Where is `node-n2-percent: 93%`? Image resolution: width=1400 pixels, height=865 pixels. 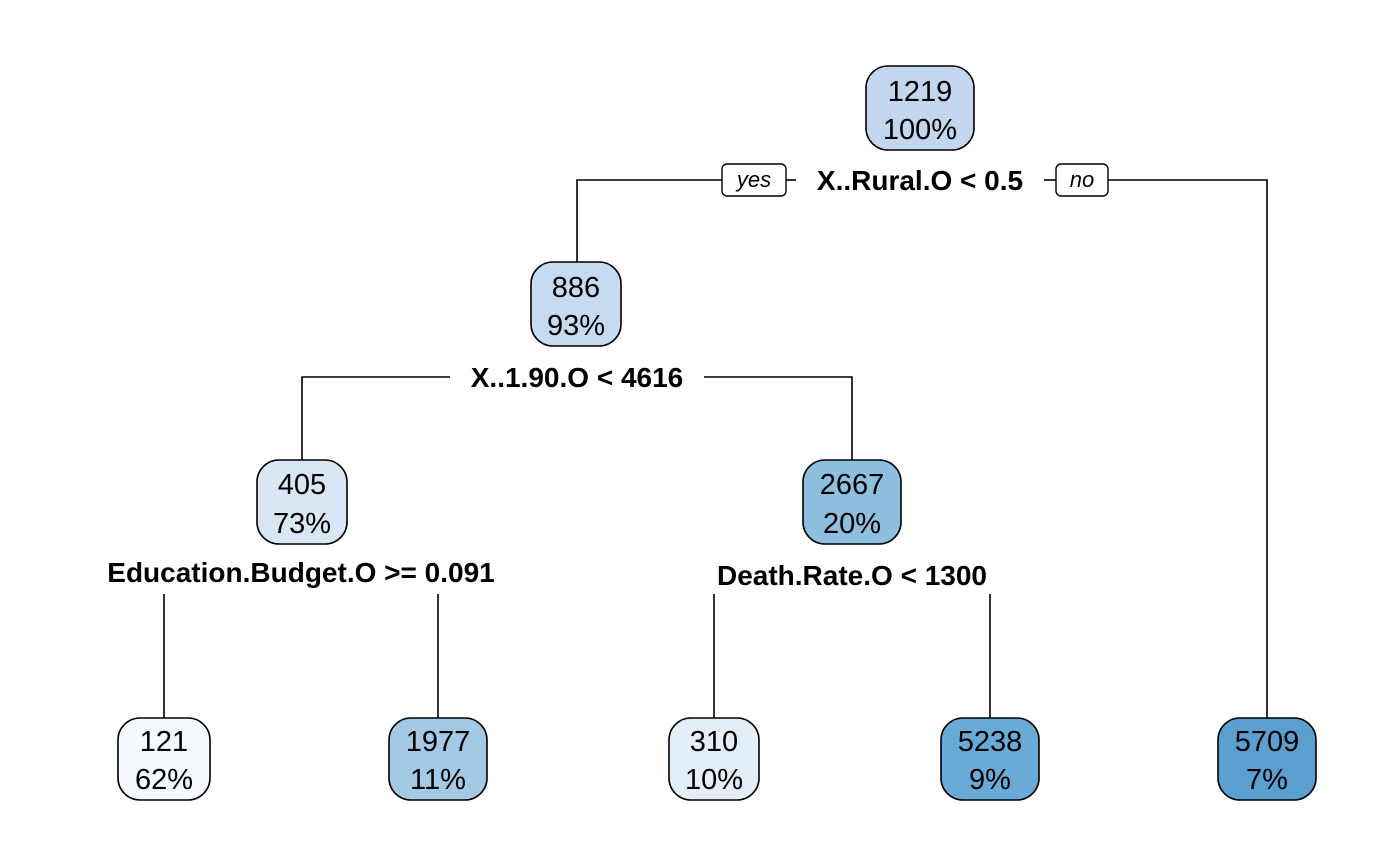
node-n2-percent: 93% is located at coordinates (576, 326).